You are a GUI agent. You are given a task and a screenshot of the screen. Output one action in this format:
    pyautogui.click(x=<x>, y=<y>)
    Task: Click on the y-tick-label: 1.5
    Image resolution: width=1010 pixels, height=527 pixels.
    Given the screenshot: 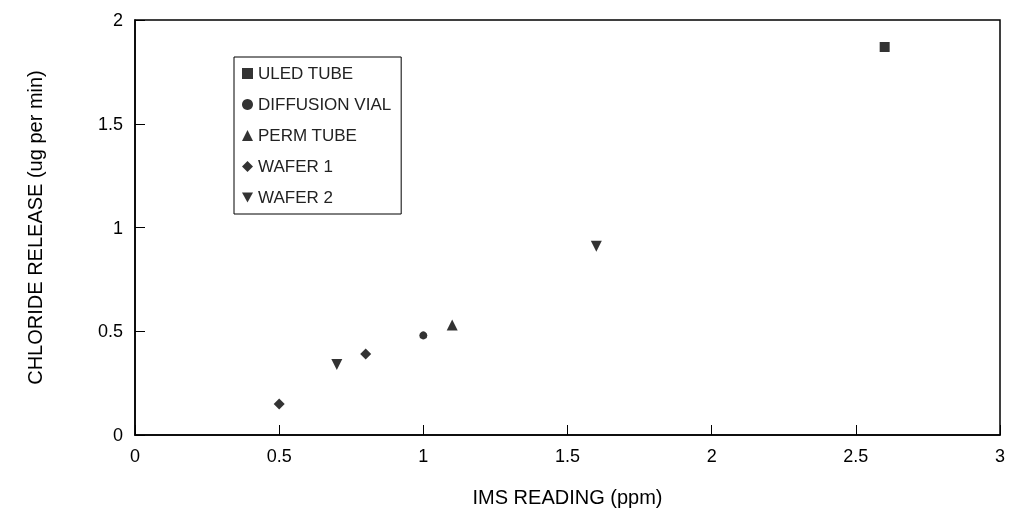 What is the action you would take?
    pyautogui.click(x=110, y=123)
    